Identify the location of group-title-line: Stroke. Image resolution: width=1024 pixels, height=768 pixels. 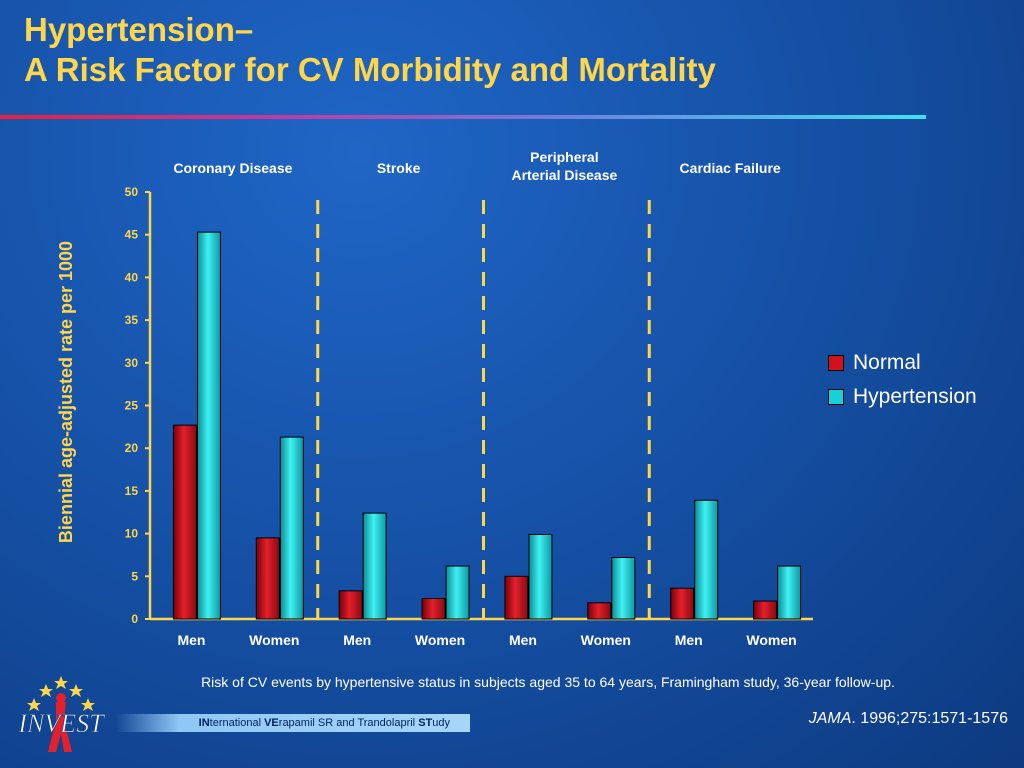
(399, 168).